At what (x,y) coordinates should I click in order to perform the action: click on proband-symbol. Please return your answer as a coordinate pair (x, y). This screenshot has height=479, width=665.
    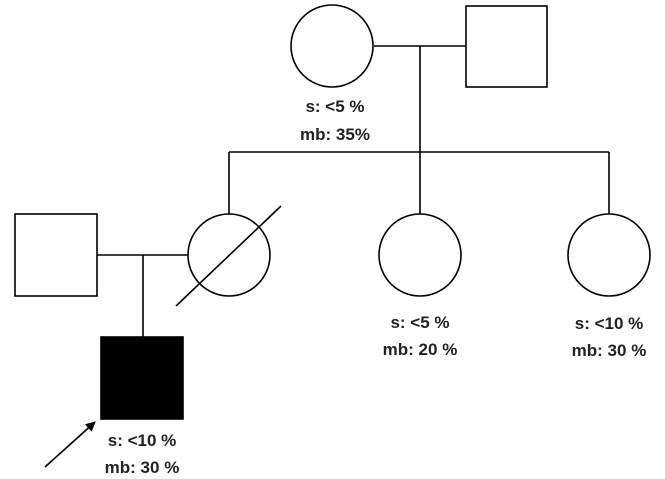
    Looking at the image, I should click on (142, 378).